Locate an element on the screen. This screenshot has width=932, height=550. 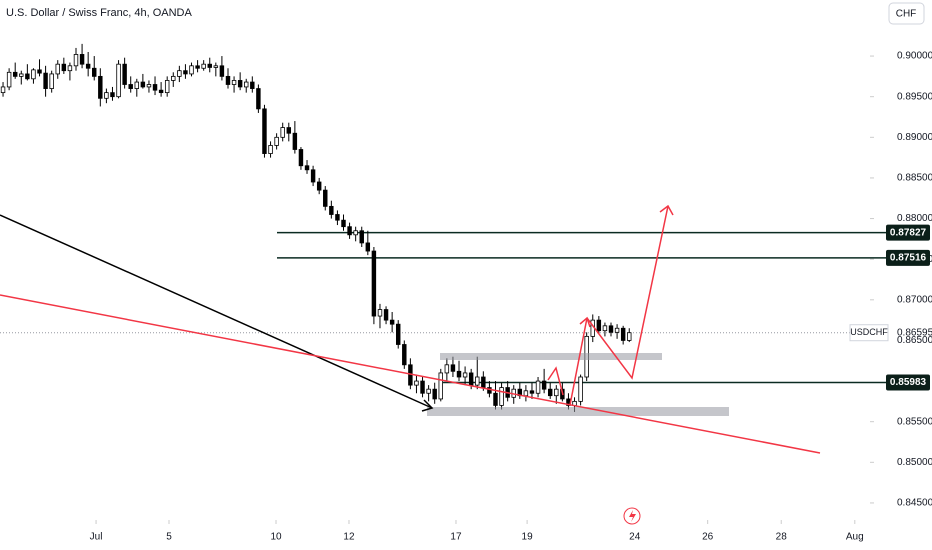
x-tick-label: 24 is located at coordinates (635, 537).